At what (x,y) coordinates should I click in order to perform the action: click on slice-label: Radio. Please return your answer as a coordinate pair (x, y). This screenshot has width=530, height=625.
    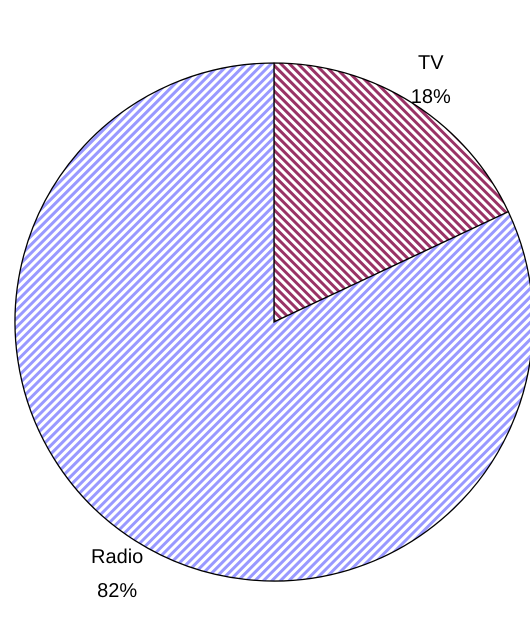
    Looking at the image, I should click on (117, 557).